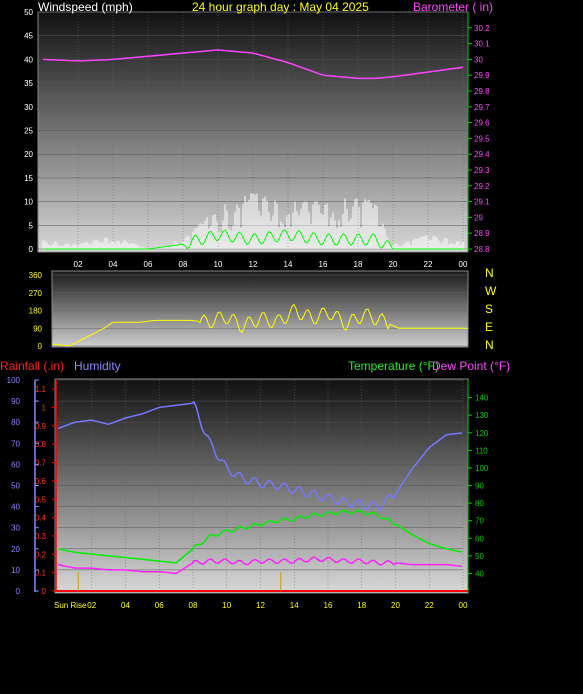 This screenshot has width=583, height=694. Describe the element at coordinates (41, 389) in the screenshot. I see `rain-tick-label: 1.1` at that location.